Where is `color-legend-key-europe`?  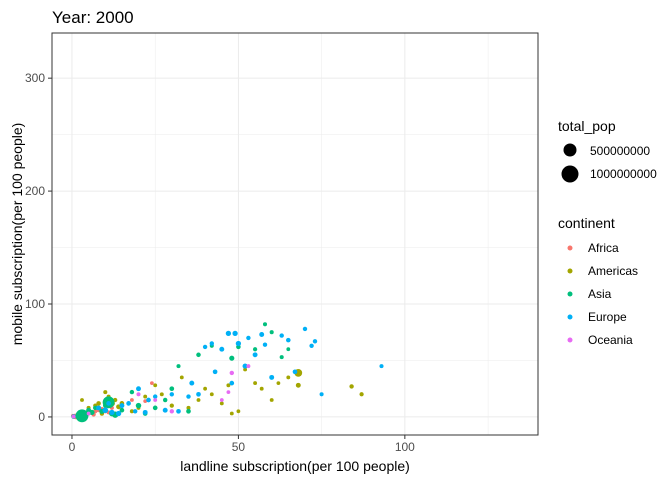
color-legend-key-europe is located at coordinates (570, 317).